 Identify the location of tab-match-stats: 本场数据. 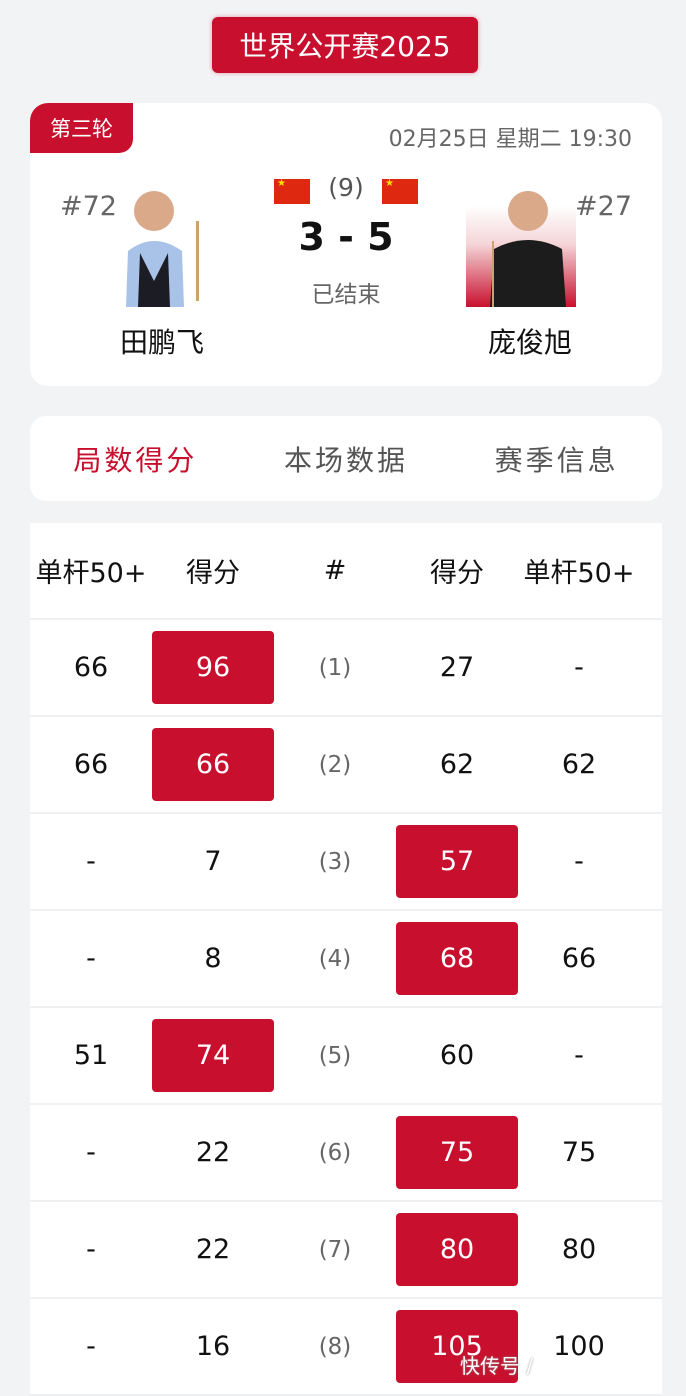
(345, 460).